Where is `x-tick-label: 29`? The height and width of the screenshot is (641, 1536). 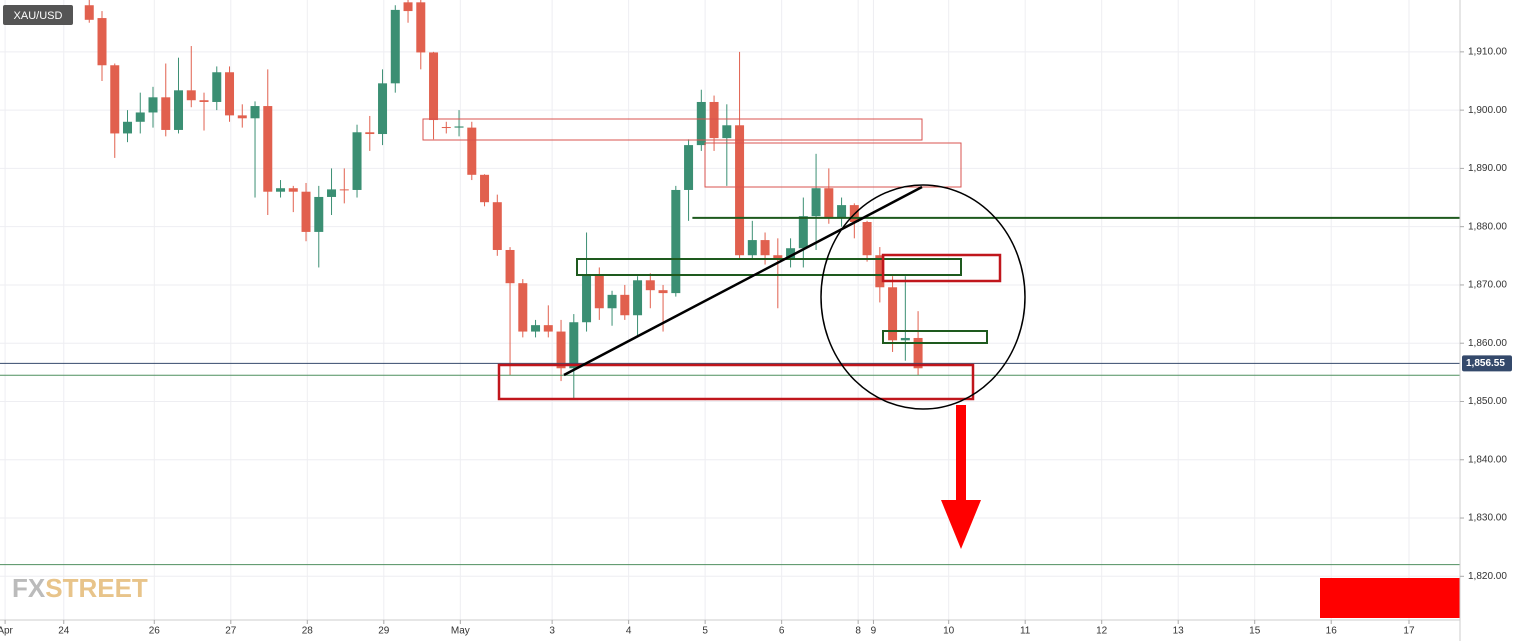
x-tick-label: 29 is located at coordinates (384, 631).